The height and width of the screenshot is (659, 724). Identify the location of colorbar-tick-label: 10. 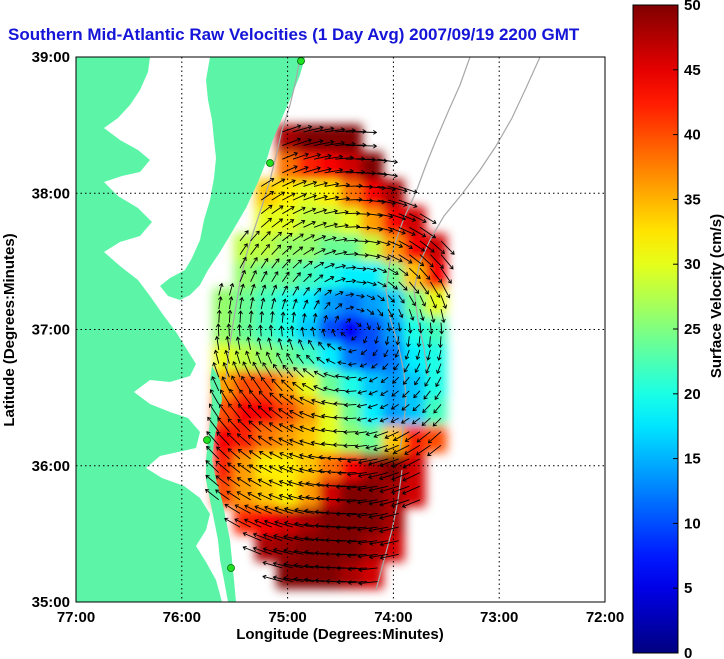
(692, 523).